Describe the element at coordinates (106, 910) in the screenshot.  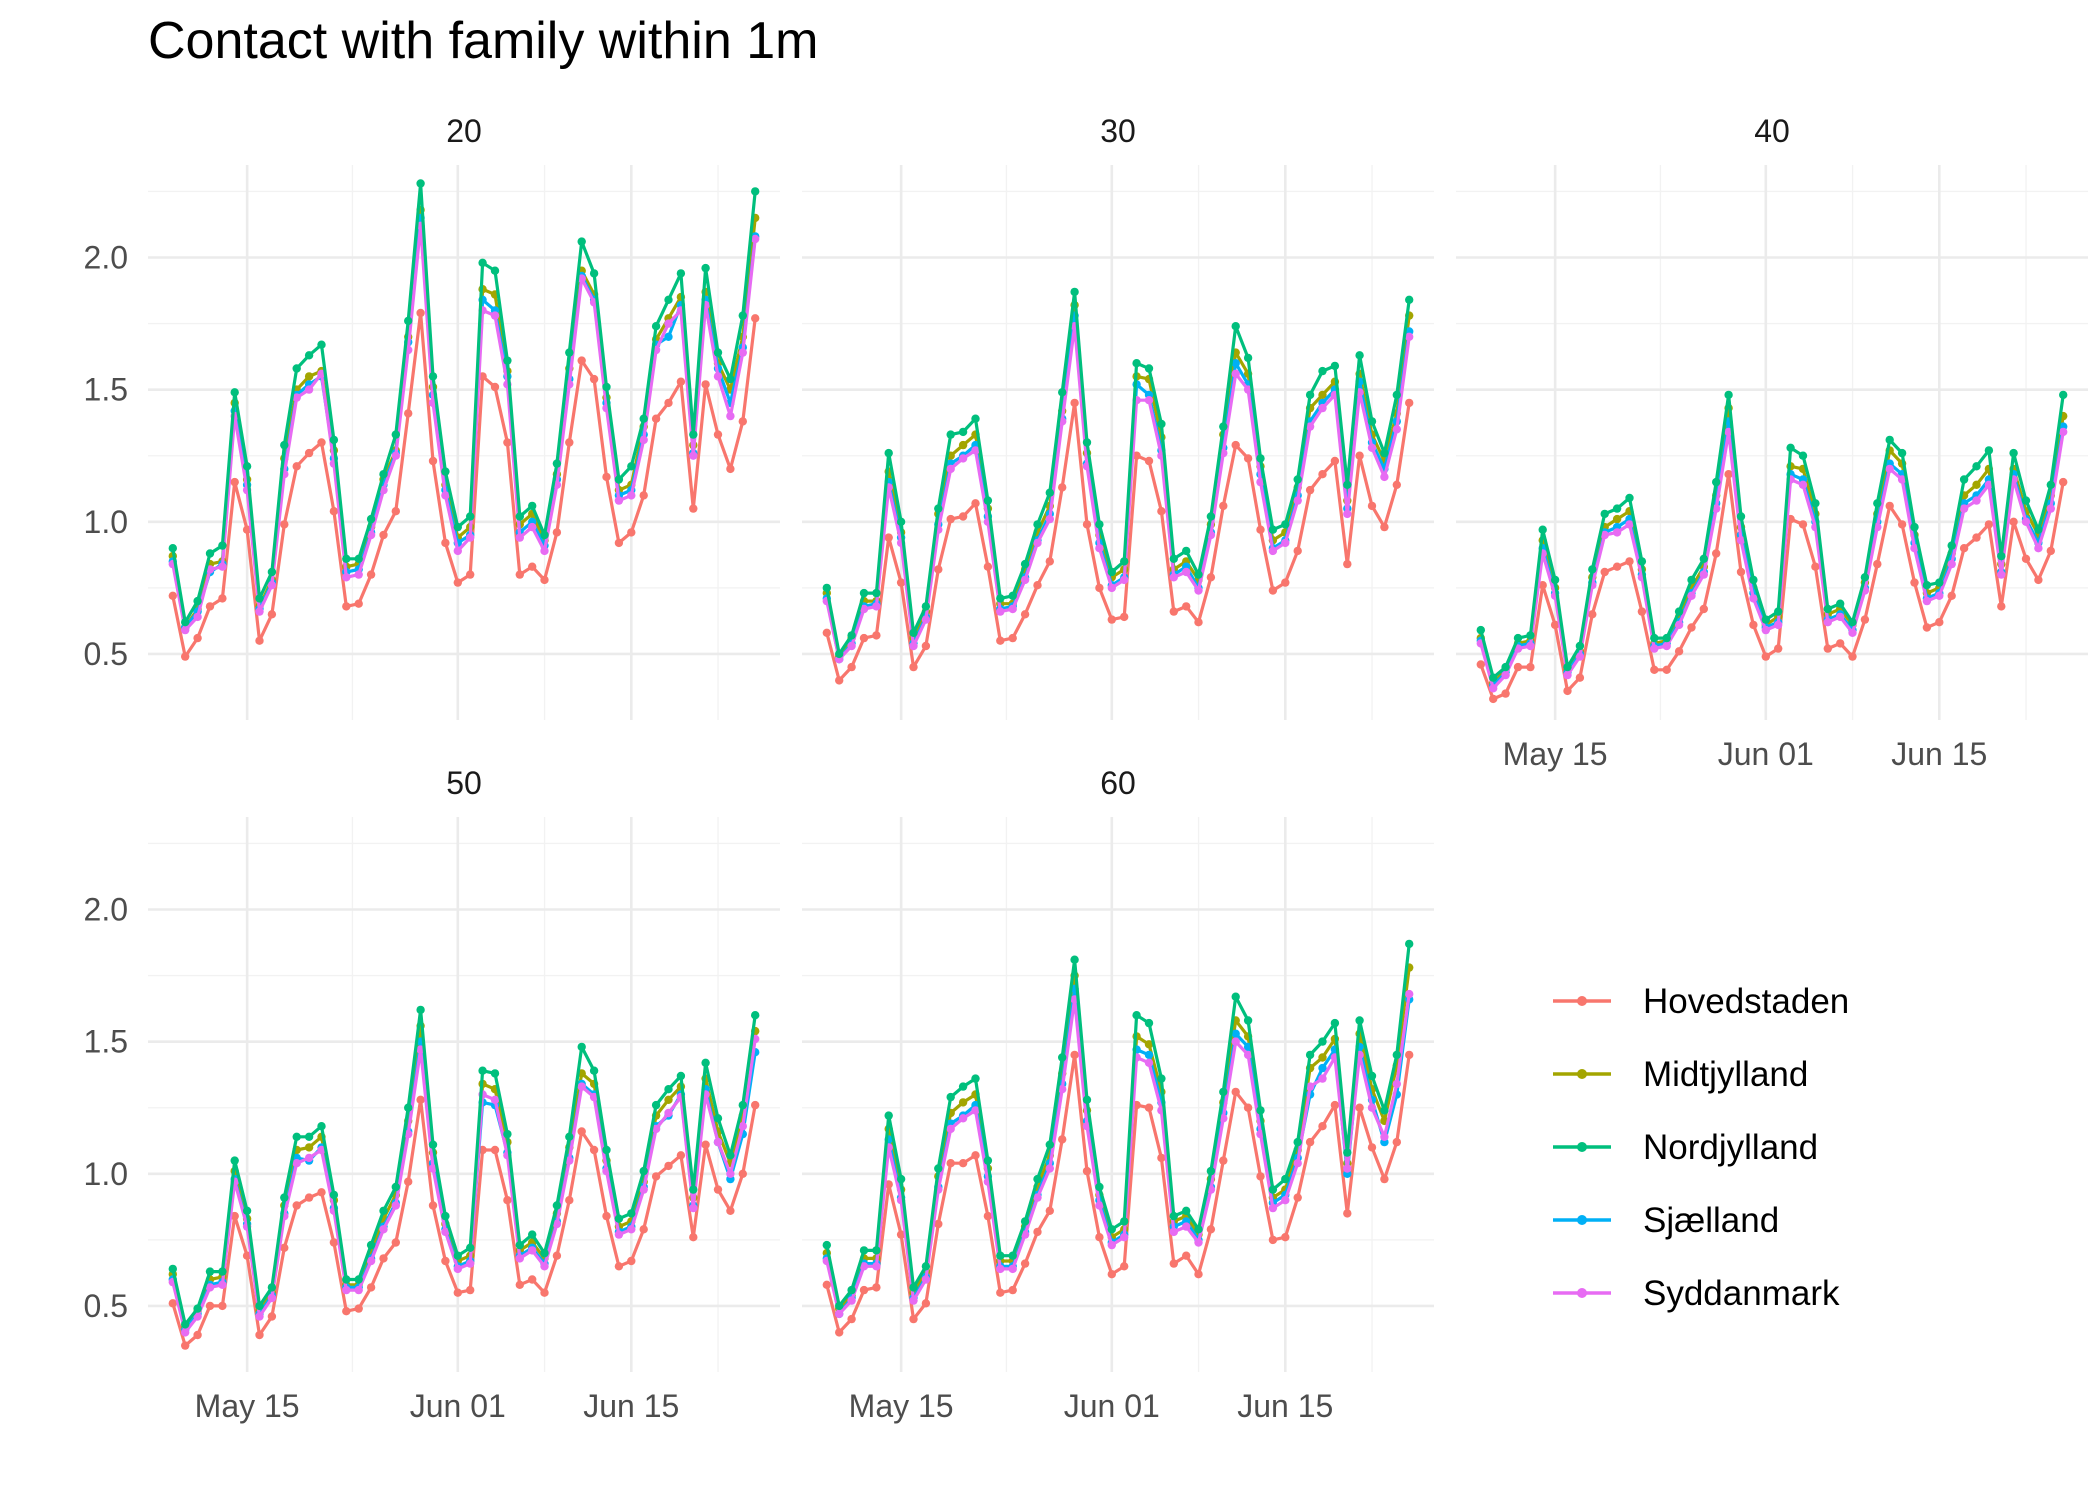
I see `y-tick-label: 2.0` at that location.